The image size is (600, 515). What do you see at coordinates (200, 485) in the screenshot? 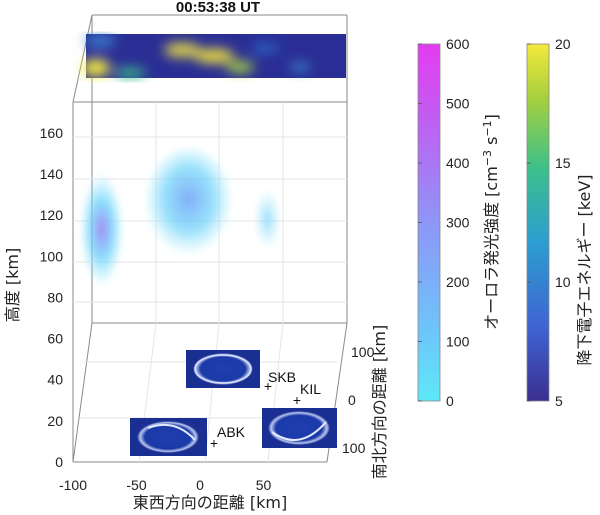
I see `x-tick-label: 0` at bounding box center [200, 485].